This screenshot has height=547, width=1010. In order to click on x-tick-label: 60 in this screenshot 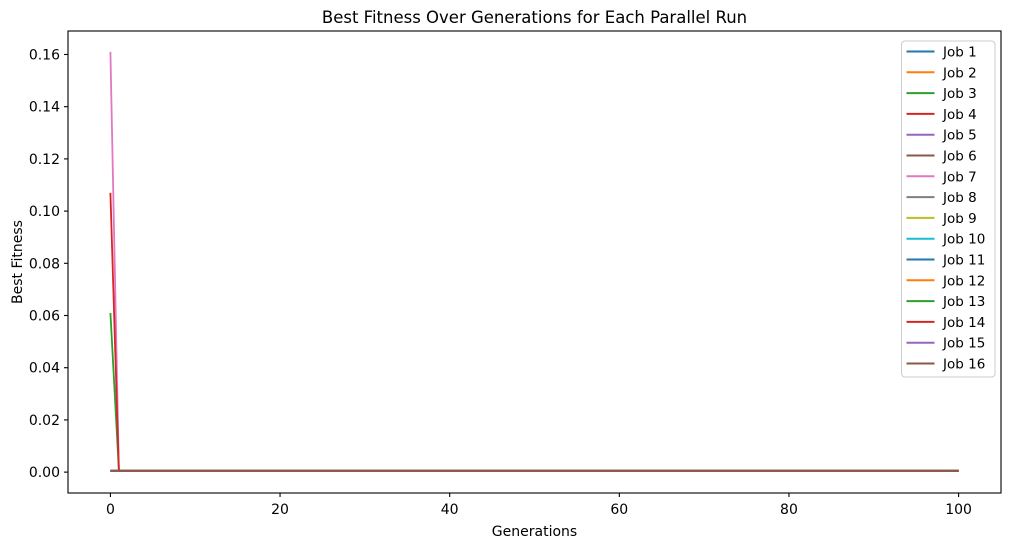, I will do `click(619, 510)`.